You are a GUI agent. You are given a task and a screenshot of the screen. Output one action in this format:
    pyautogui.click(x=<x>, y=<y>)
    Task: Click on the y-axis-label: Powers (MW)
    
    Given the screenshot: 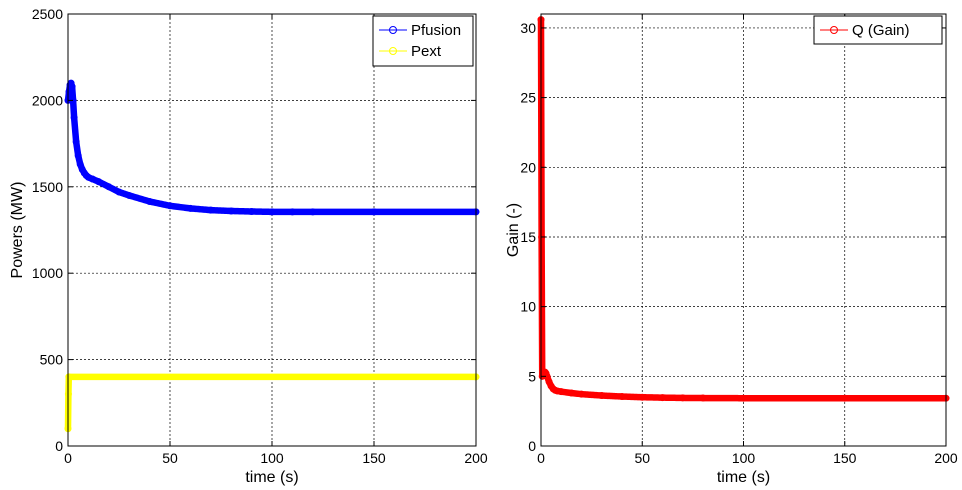 What is the action you would take?
    pyautogui.click(x=17, y=230)
    